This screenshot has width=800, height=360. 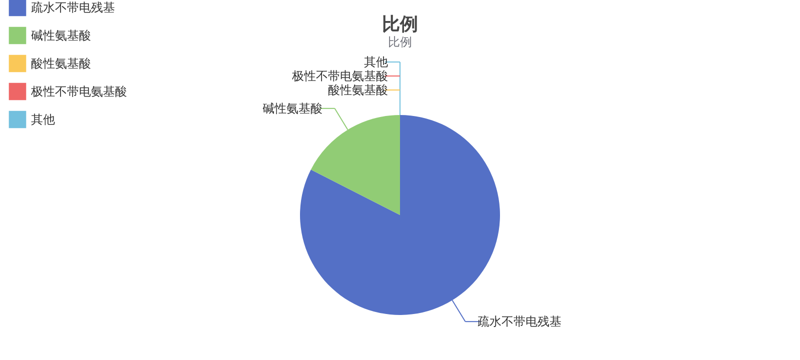 What do you see at coordinates (78, 91) in the screenshot?
I see `legend-label: 极性不带电氨基酸` at bounding box center [78, 91].